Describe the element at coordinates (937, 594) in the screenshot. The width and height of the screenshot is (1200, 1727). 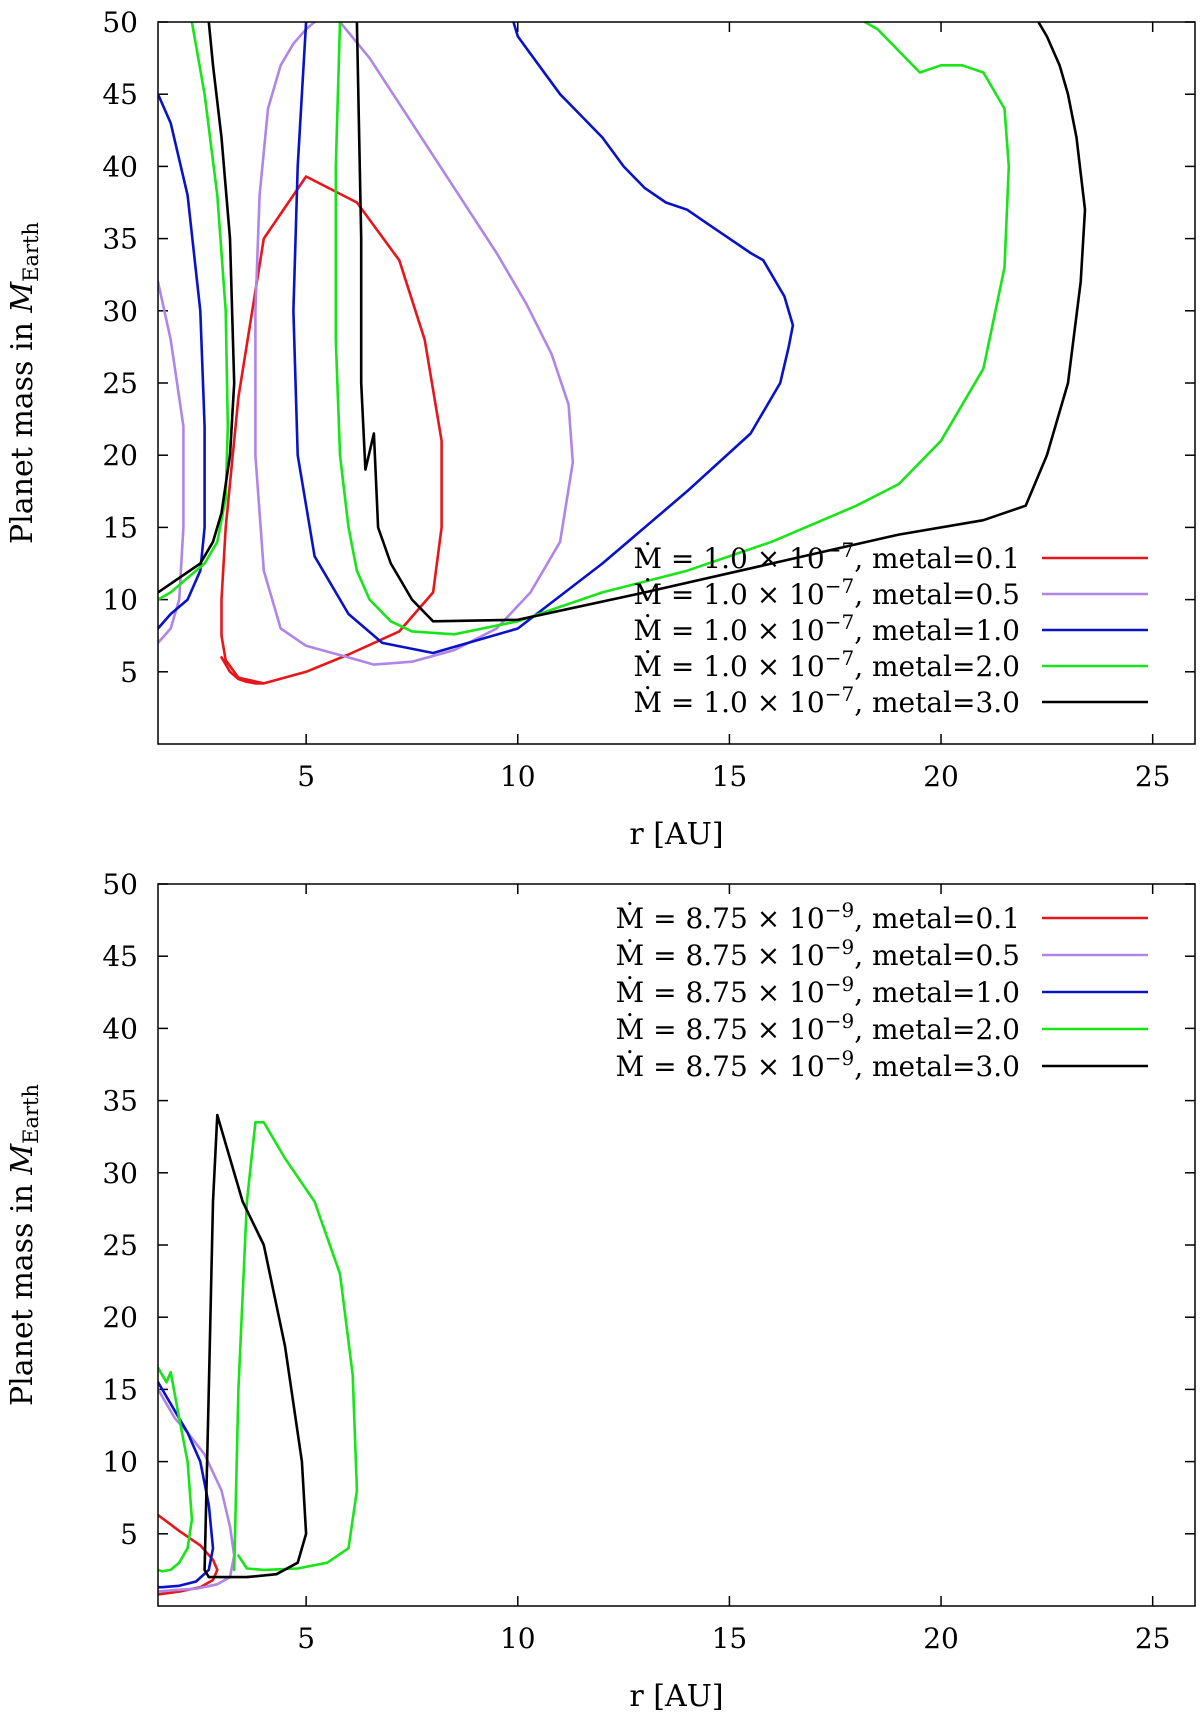
I see `legend-suffix: , metal=0.5` at that location.